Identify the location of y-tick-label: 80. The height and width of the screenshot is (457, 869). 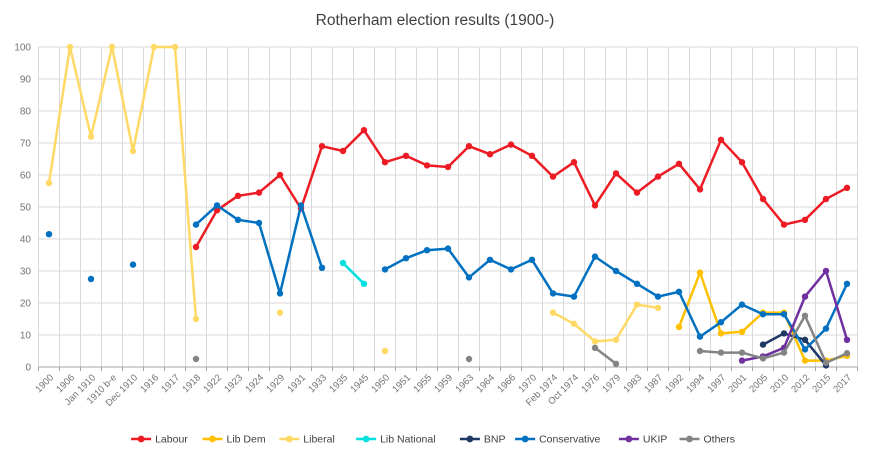
(26, 112).